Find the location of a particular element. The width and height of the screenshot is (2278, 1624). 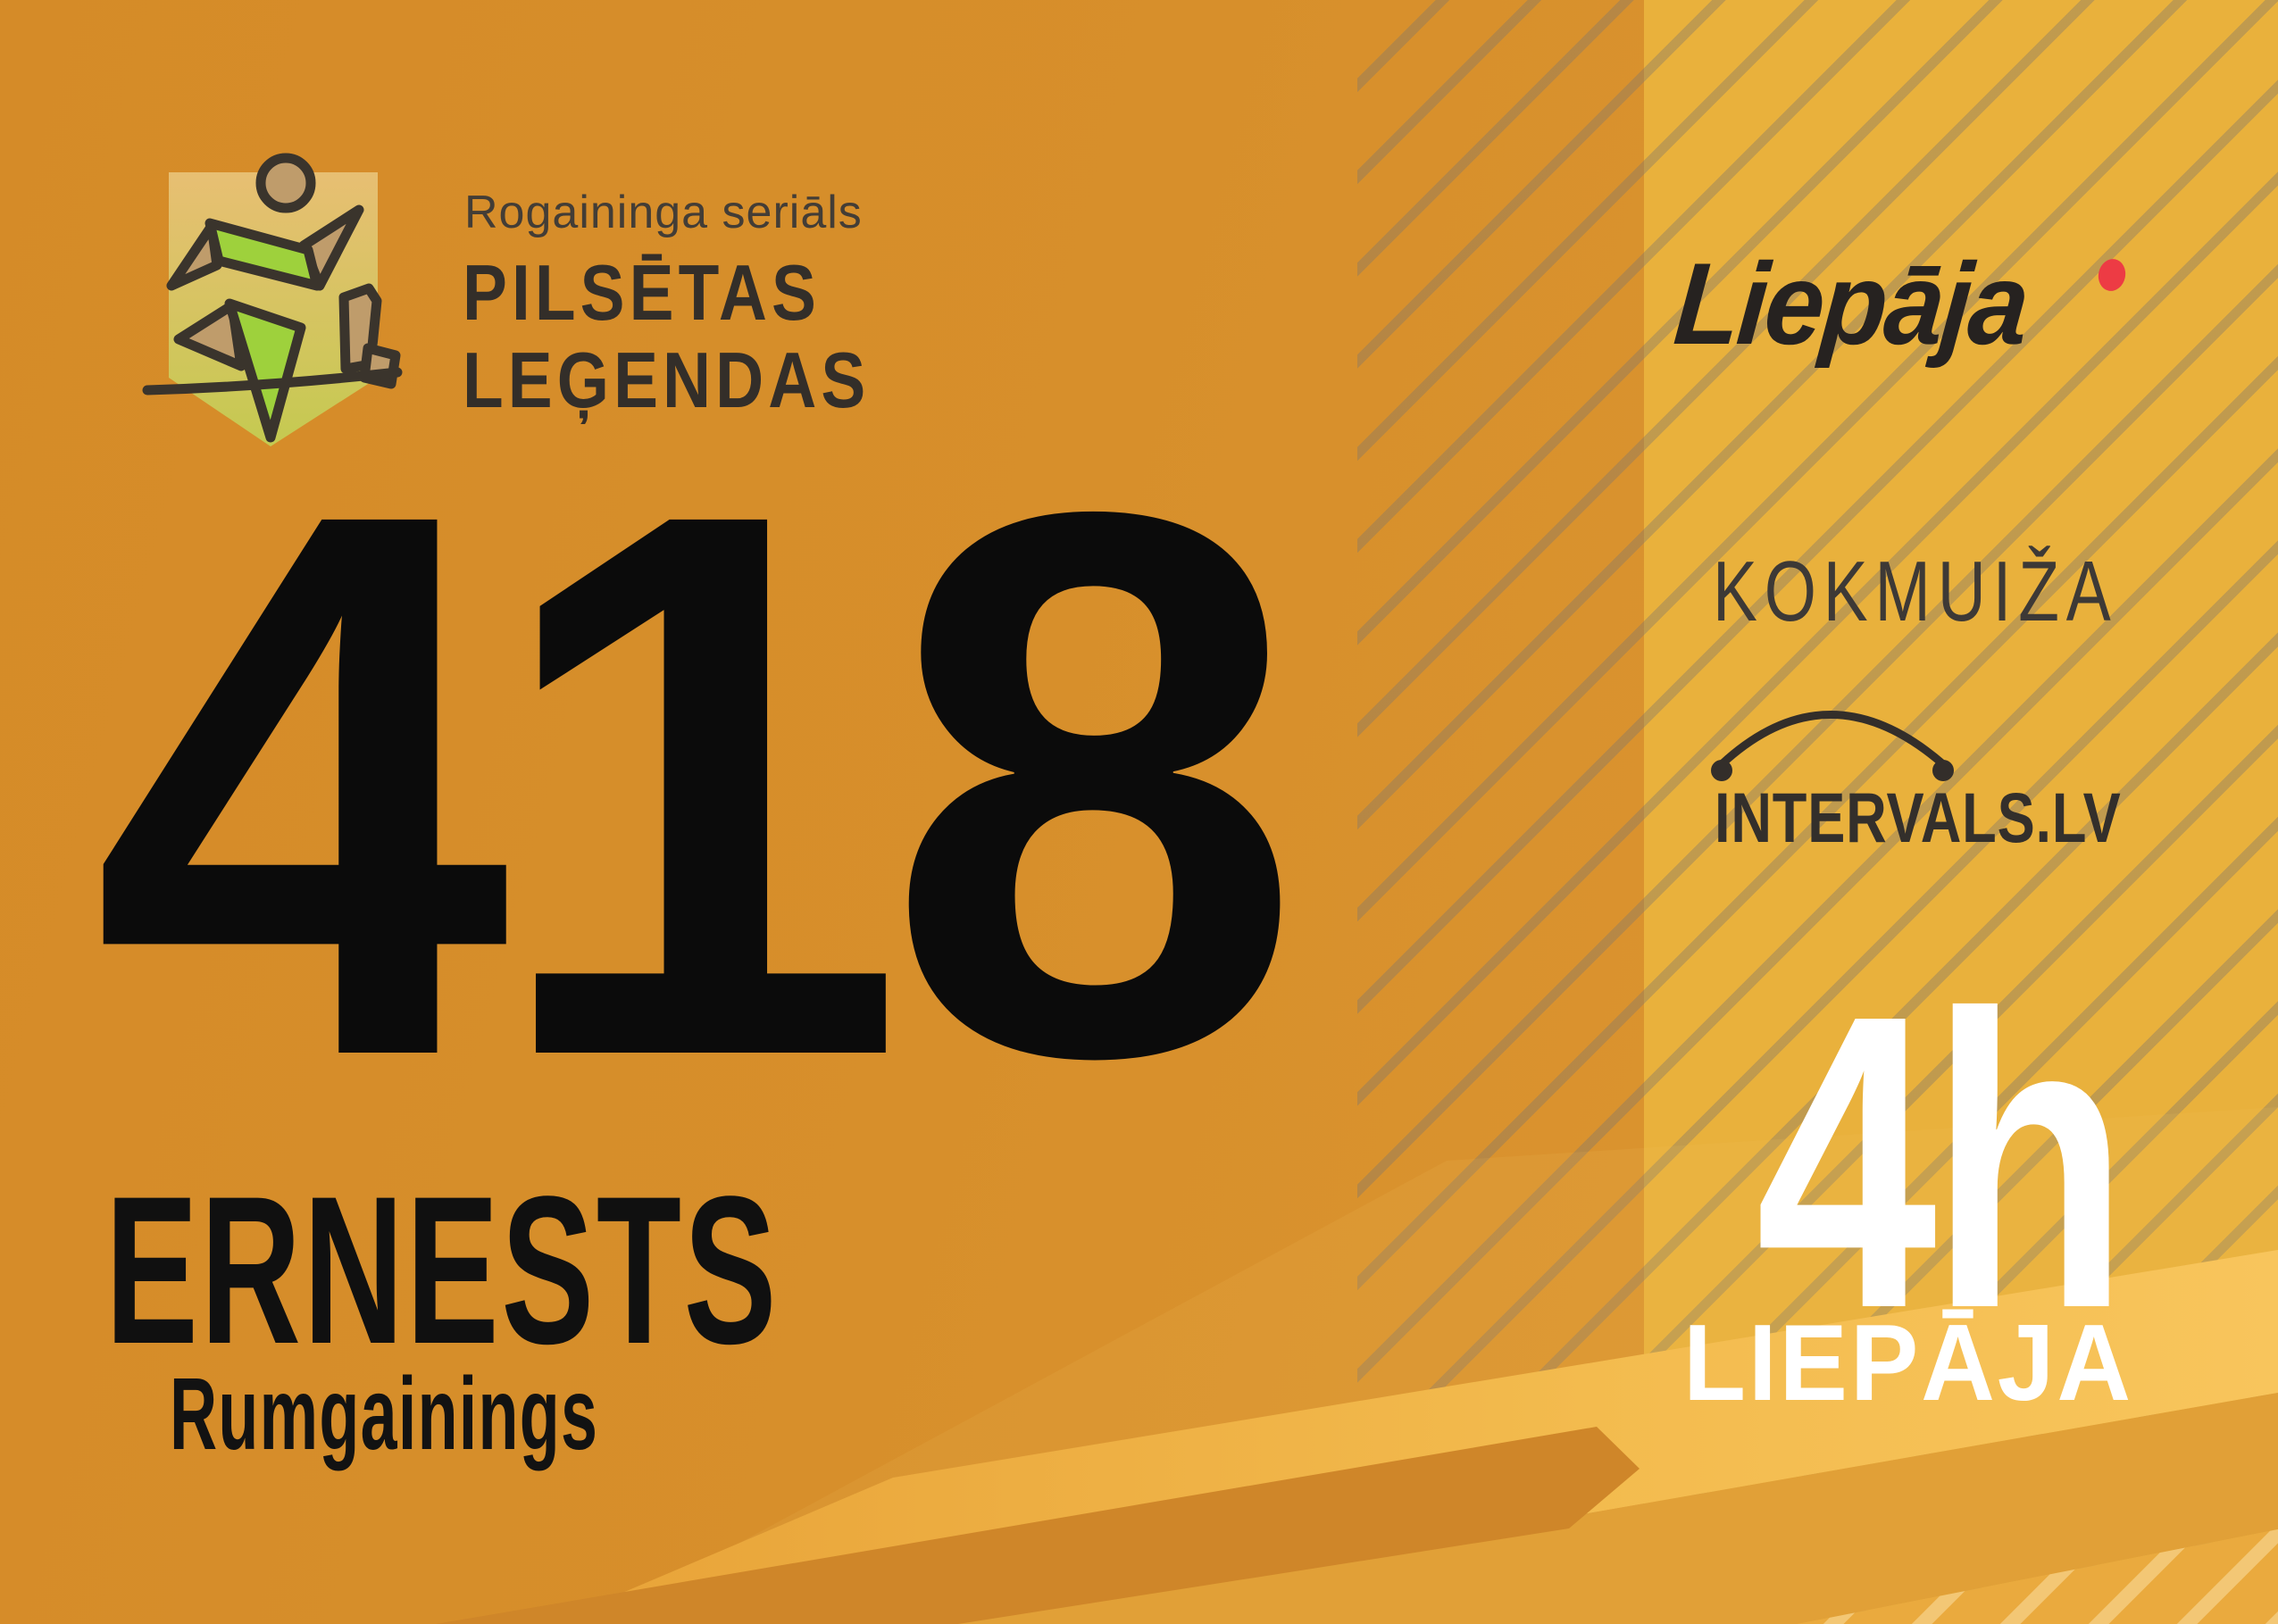

corner-stripes is located at coordinates (2038, 1576).